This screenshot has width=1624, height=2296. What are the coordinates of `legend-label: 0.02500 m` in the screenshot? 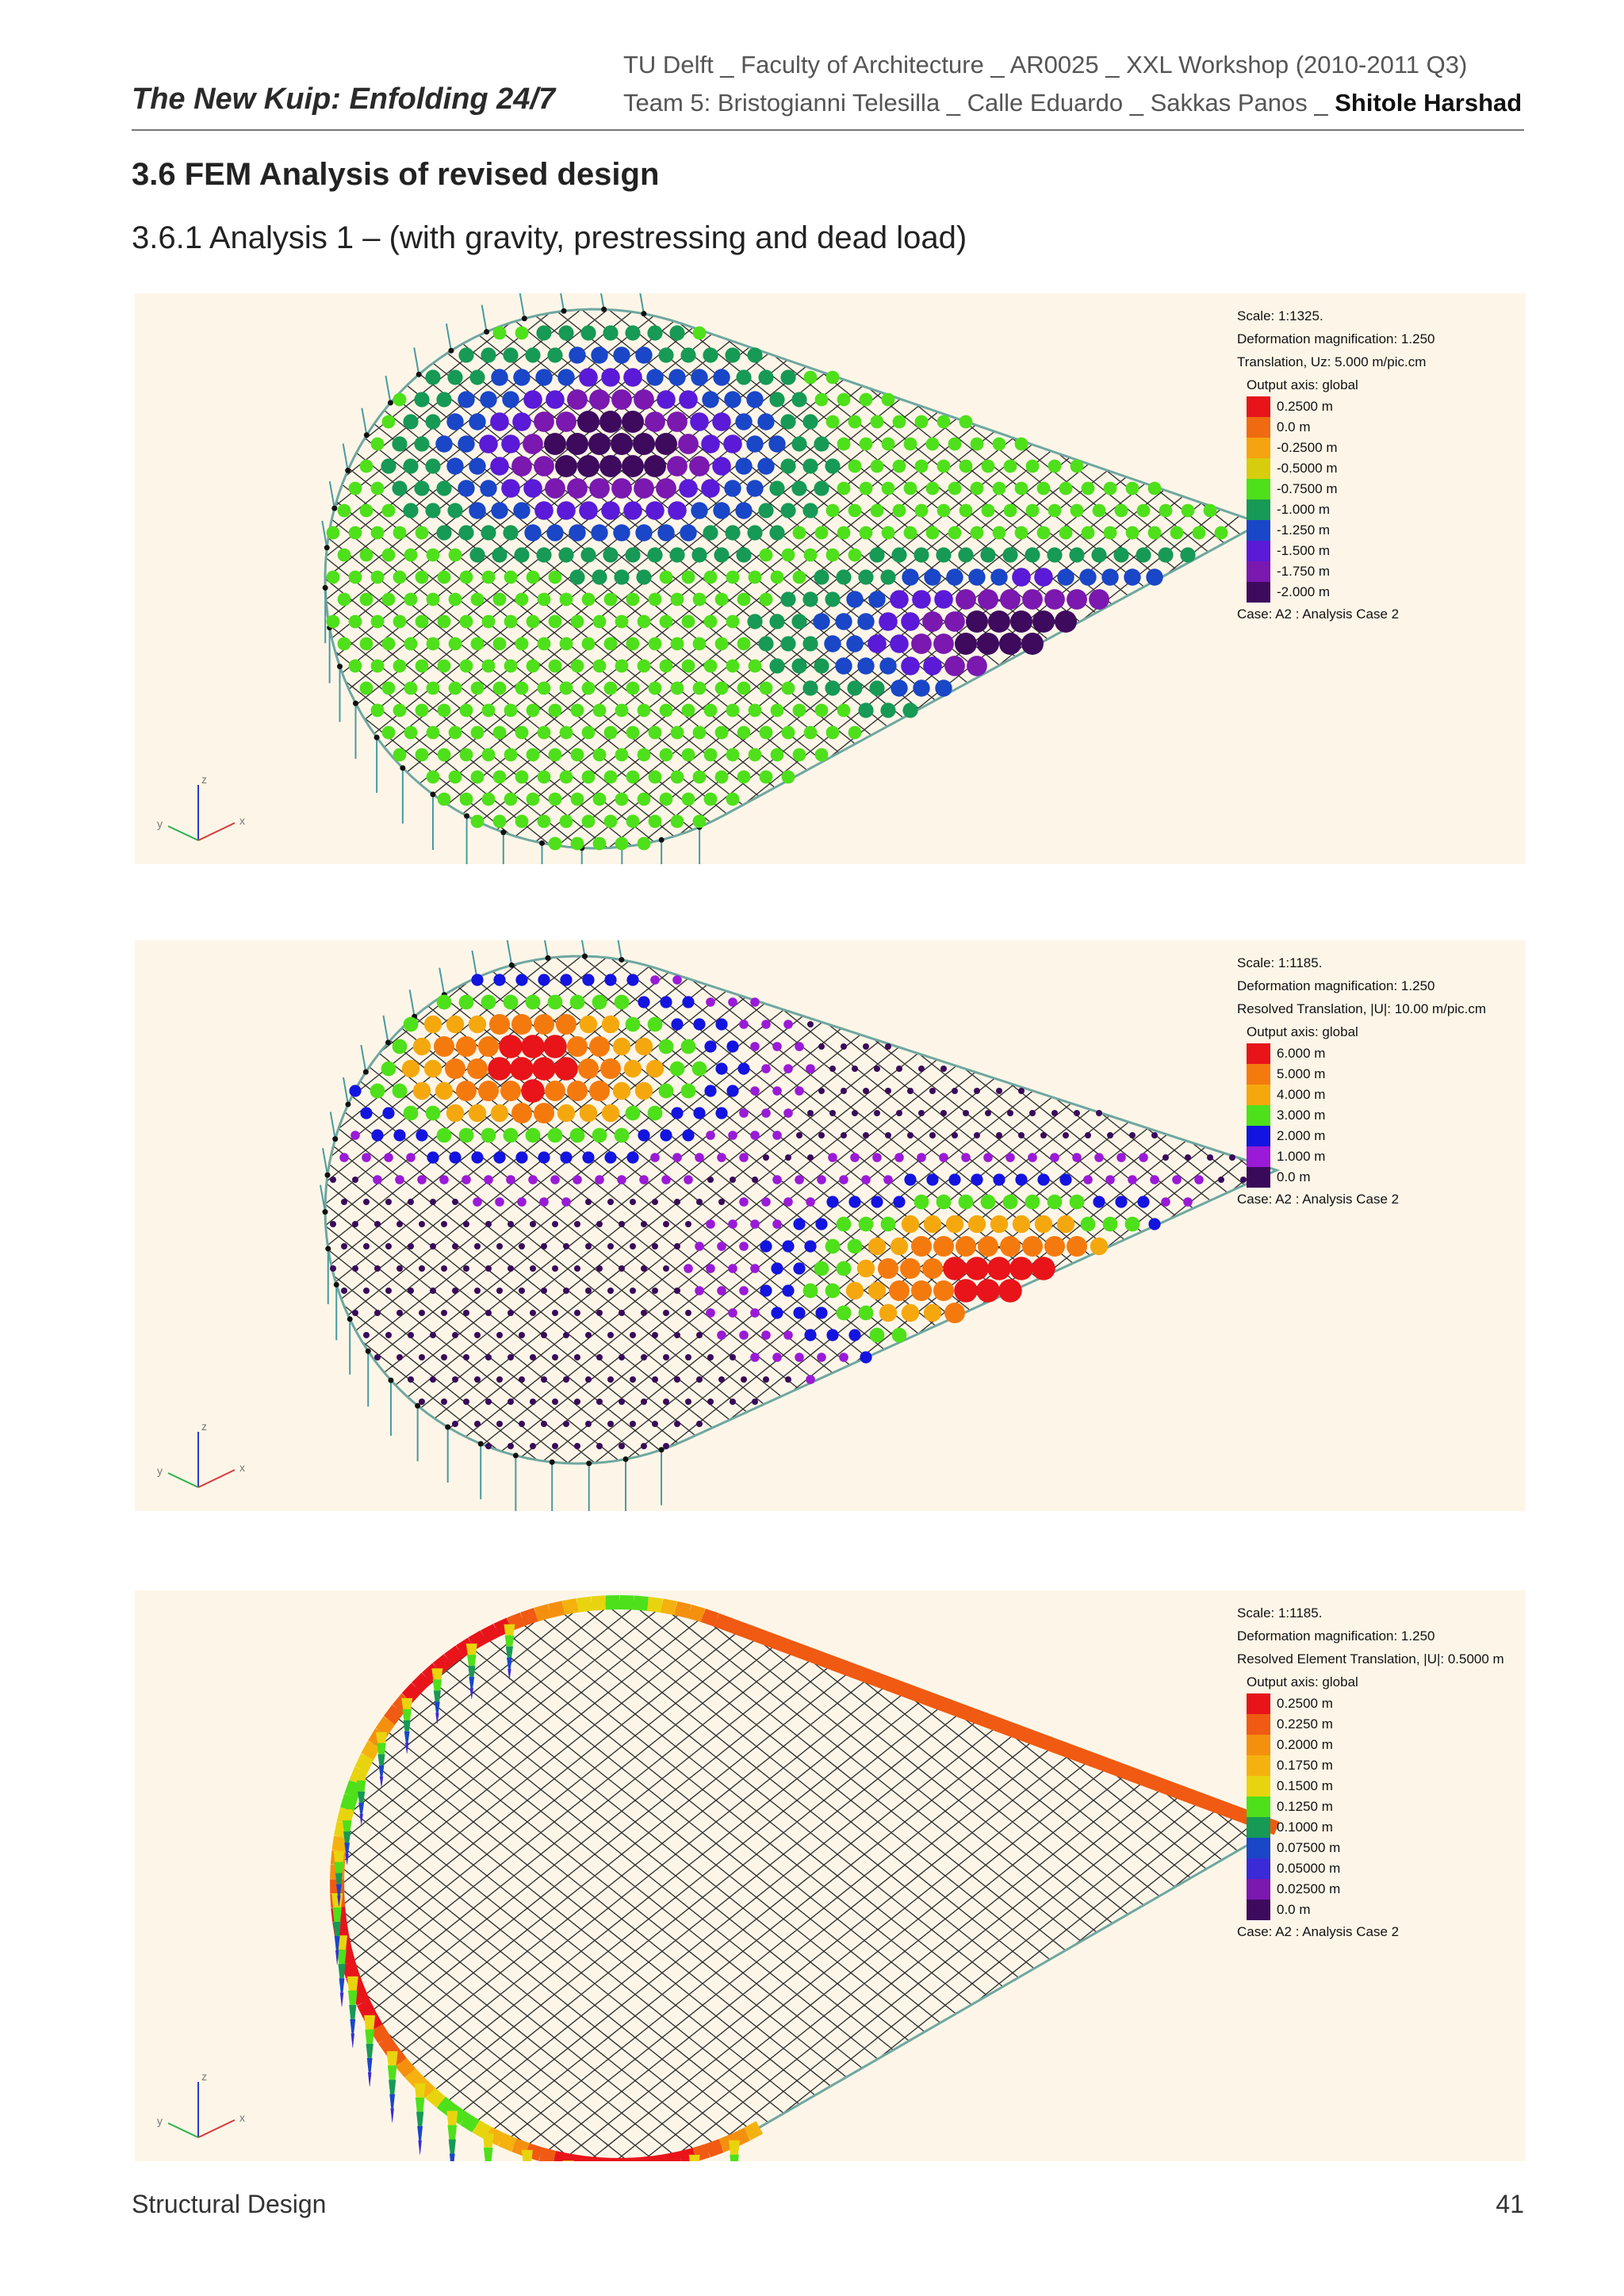 It's located at (1309, 1888).